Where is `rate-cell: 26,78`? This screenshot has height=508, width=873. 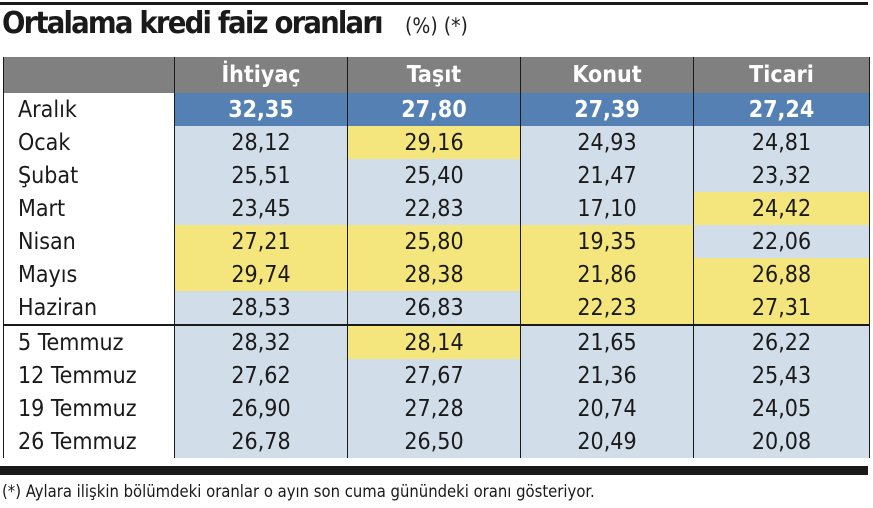
rate-cell: 26,78 is located at coordinates (261, 441).